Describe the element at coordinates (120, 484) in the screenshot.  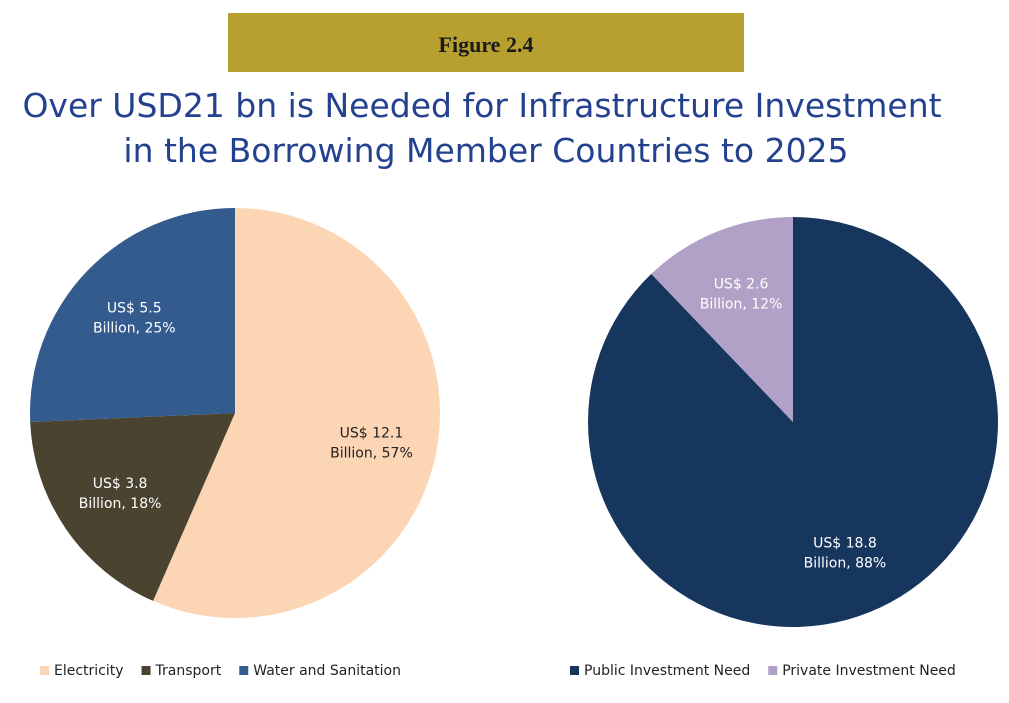
I see `data-label: US$ 3.8` at that location.